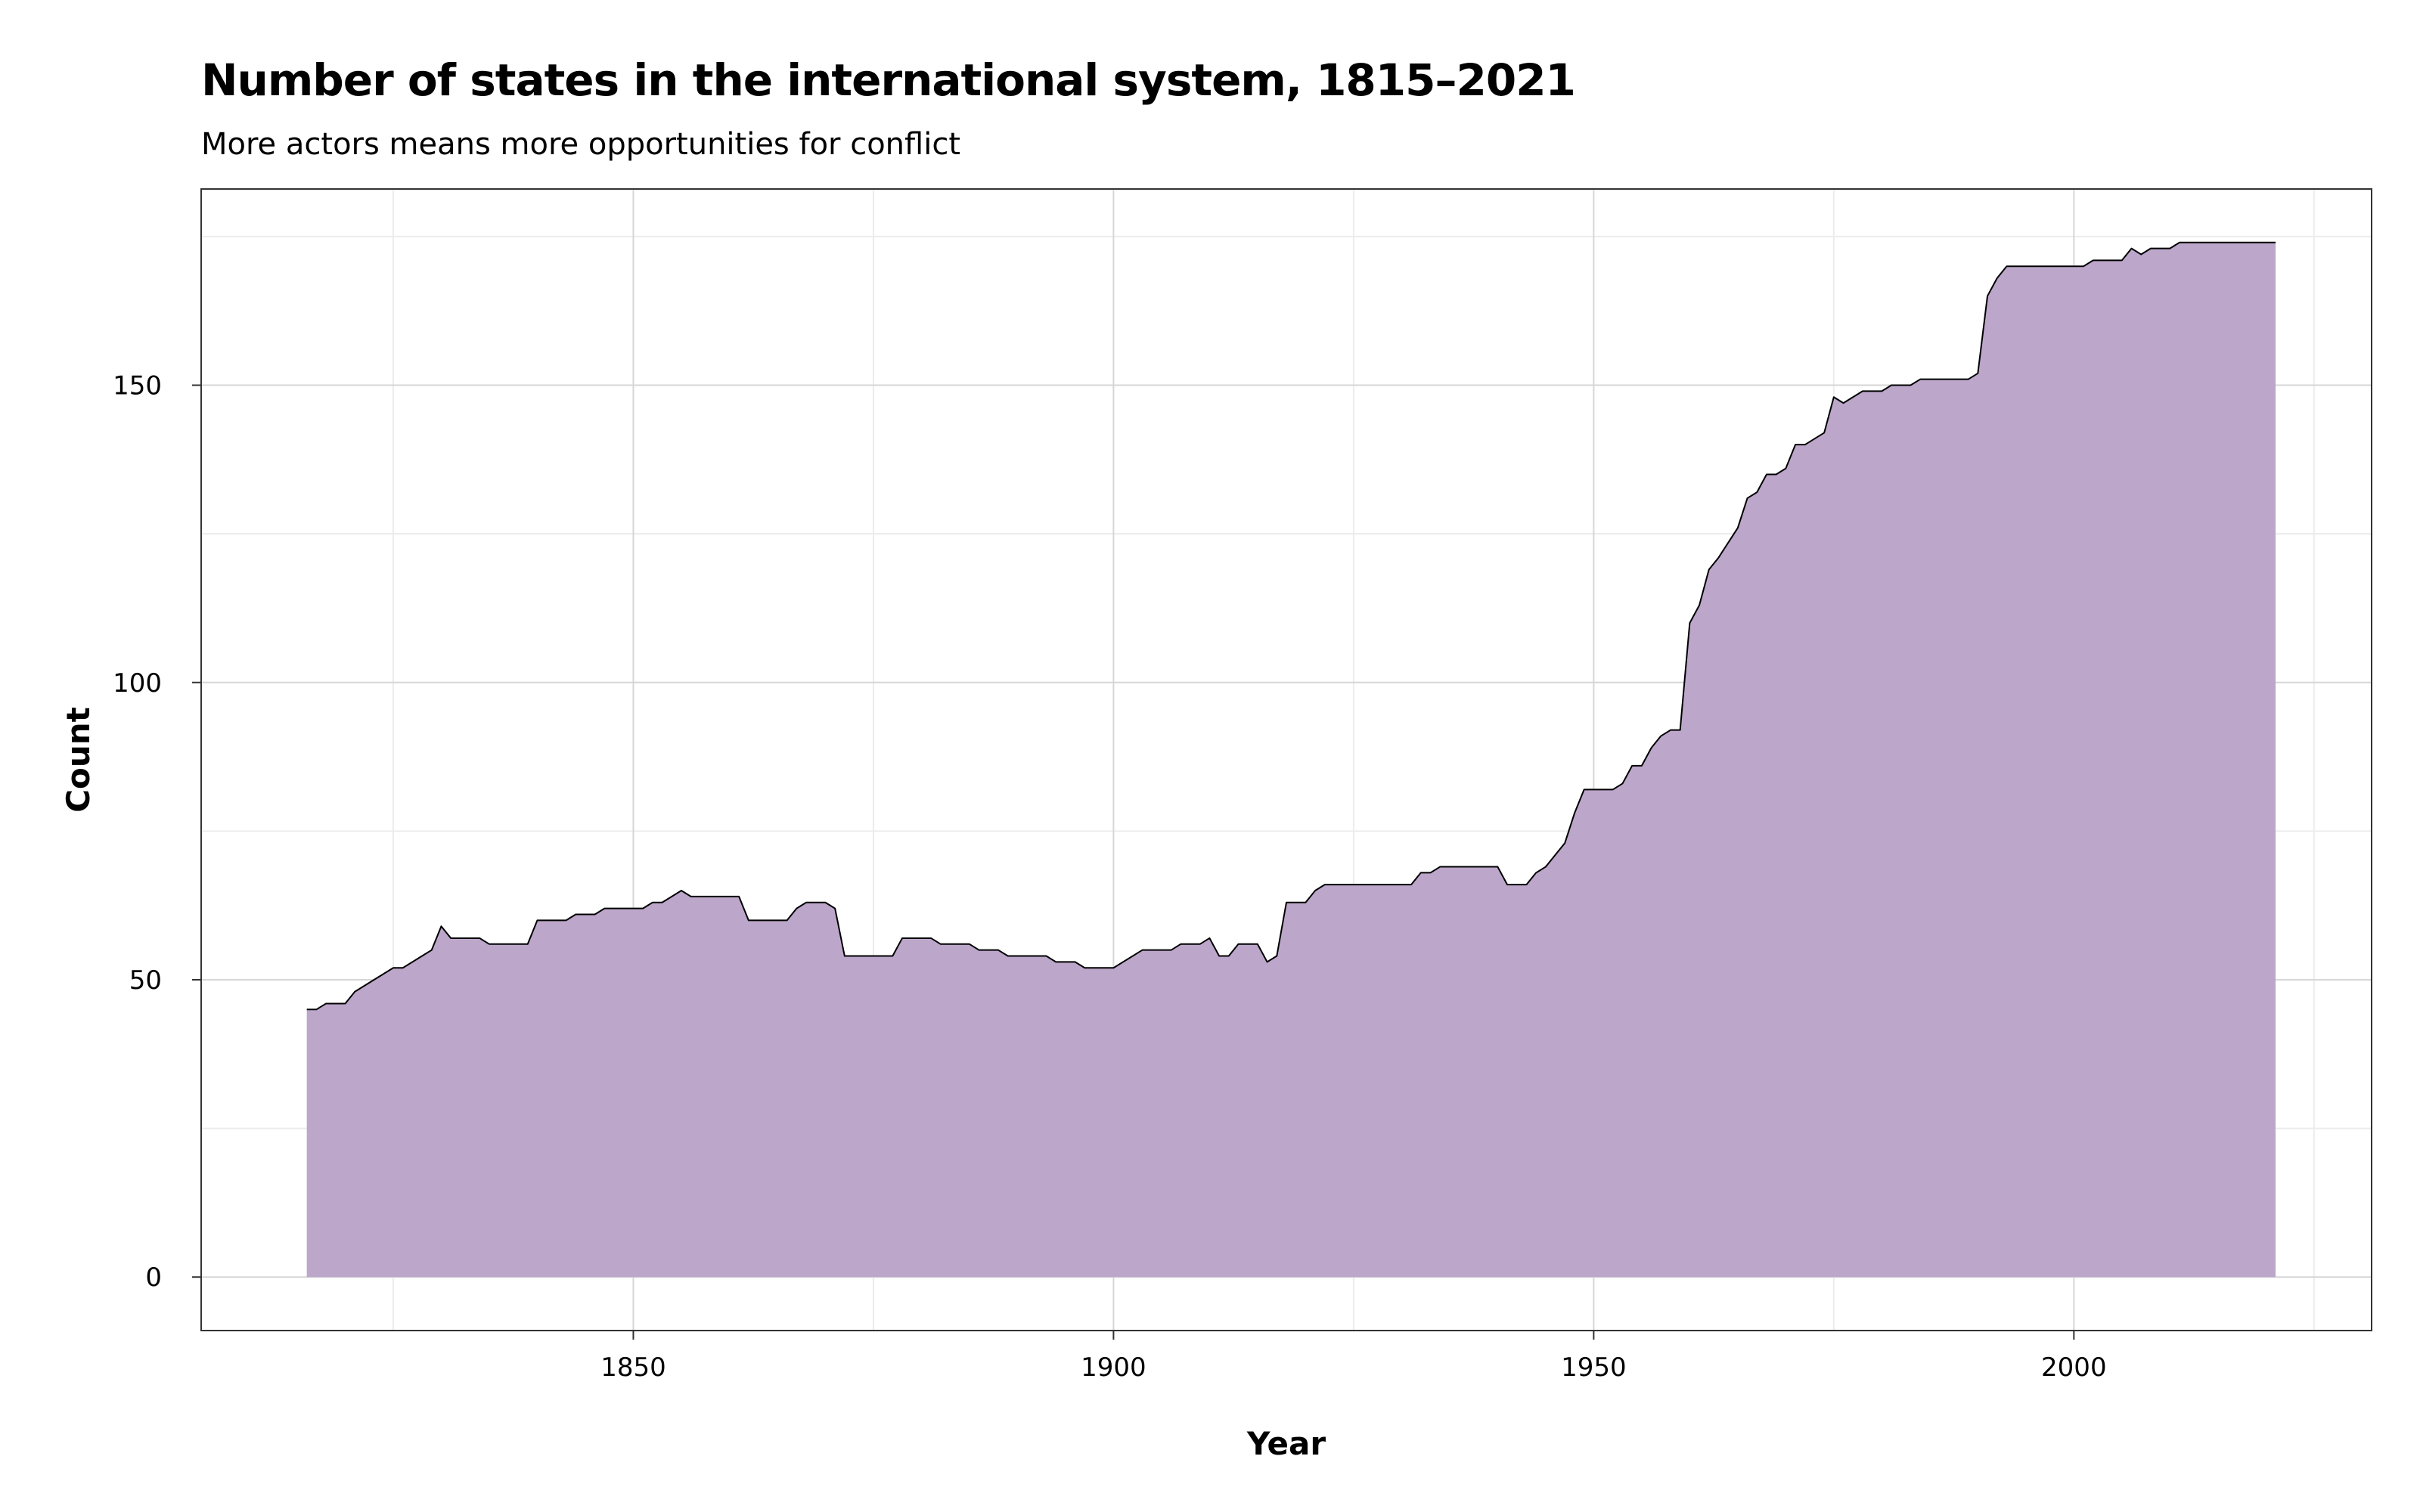 The image size is (2420, 1512). Describe the element at coordinates (137, 386) in the screenshot. I see `y-tick-label: 150` at that location.